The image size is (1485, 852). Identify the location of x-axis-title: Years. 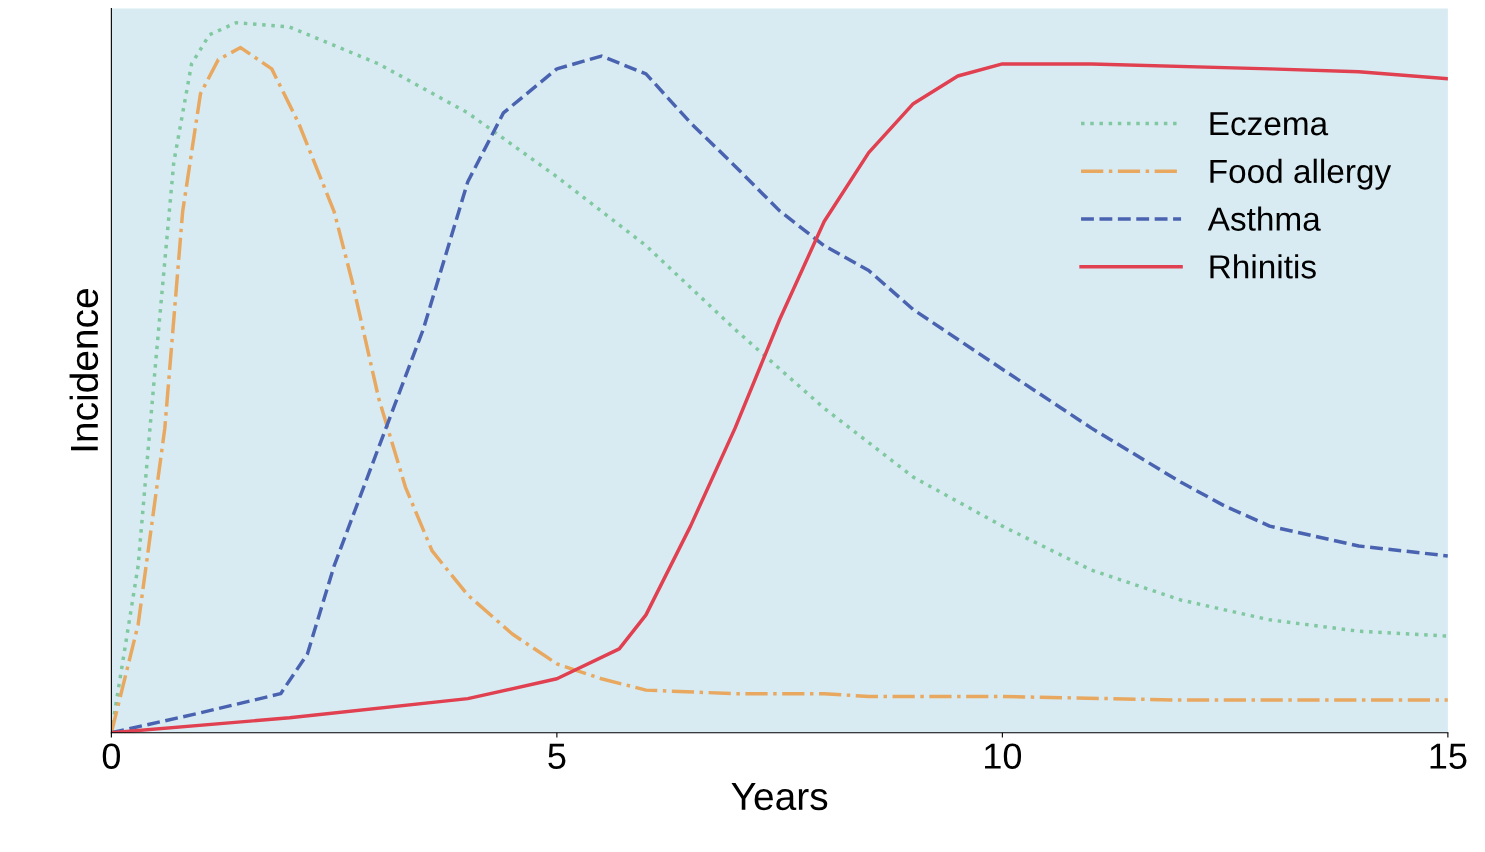
(779, 797).